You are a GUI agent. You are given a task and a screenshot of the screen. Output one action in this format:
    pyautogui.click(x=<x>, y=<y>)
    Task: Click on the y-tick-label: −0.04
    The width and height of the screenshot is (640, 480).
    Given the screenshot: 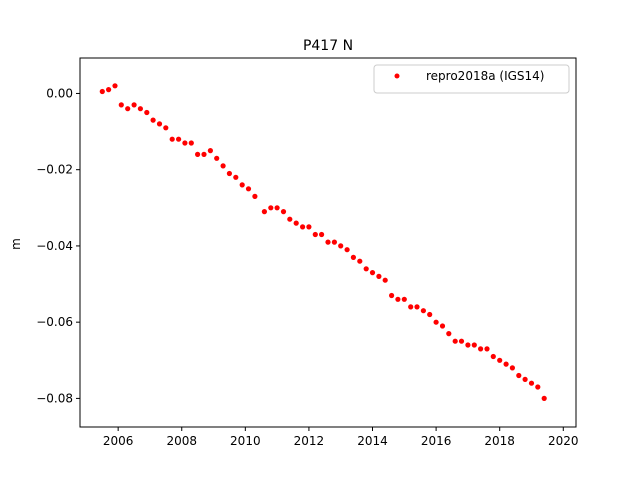 What is the action you would take?
    pyautogui.click(x=54, y=246)
    